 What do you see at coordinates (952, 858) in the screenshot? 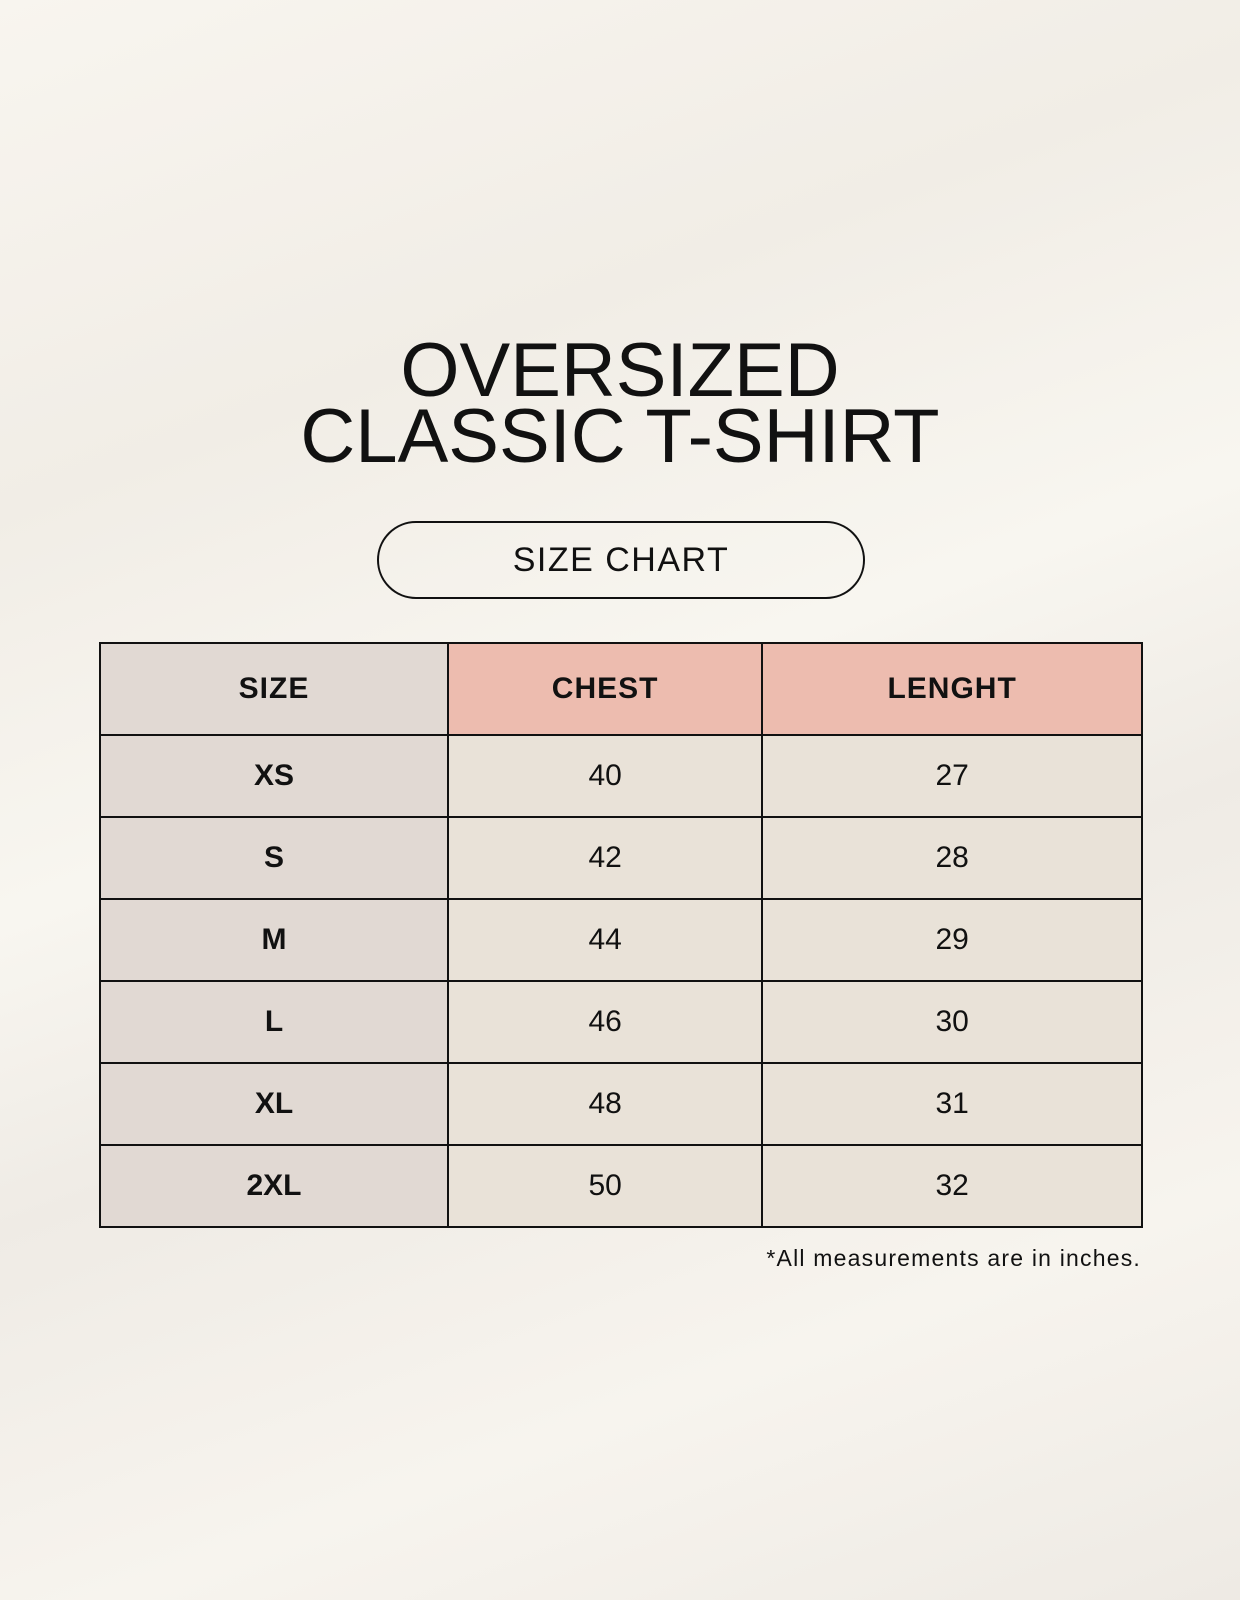
I see `length-cell: 28` at bounding box center [952, 858].